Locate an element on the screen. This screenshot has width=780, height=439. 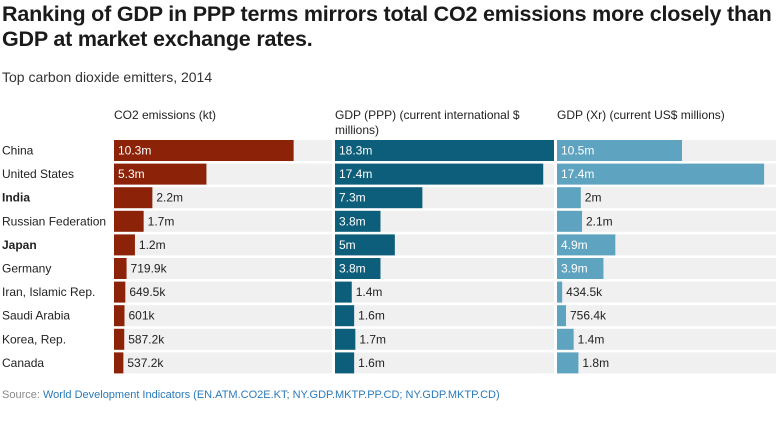
data-label-japan-series-1: 1.2m is located at coordinates (152, 245).